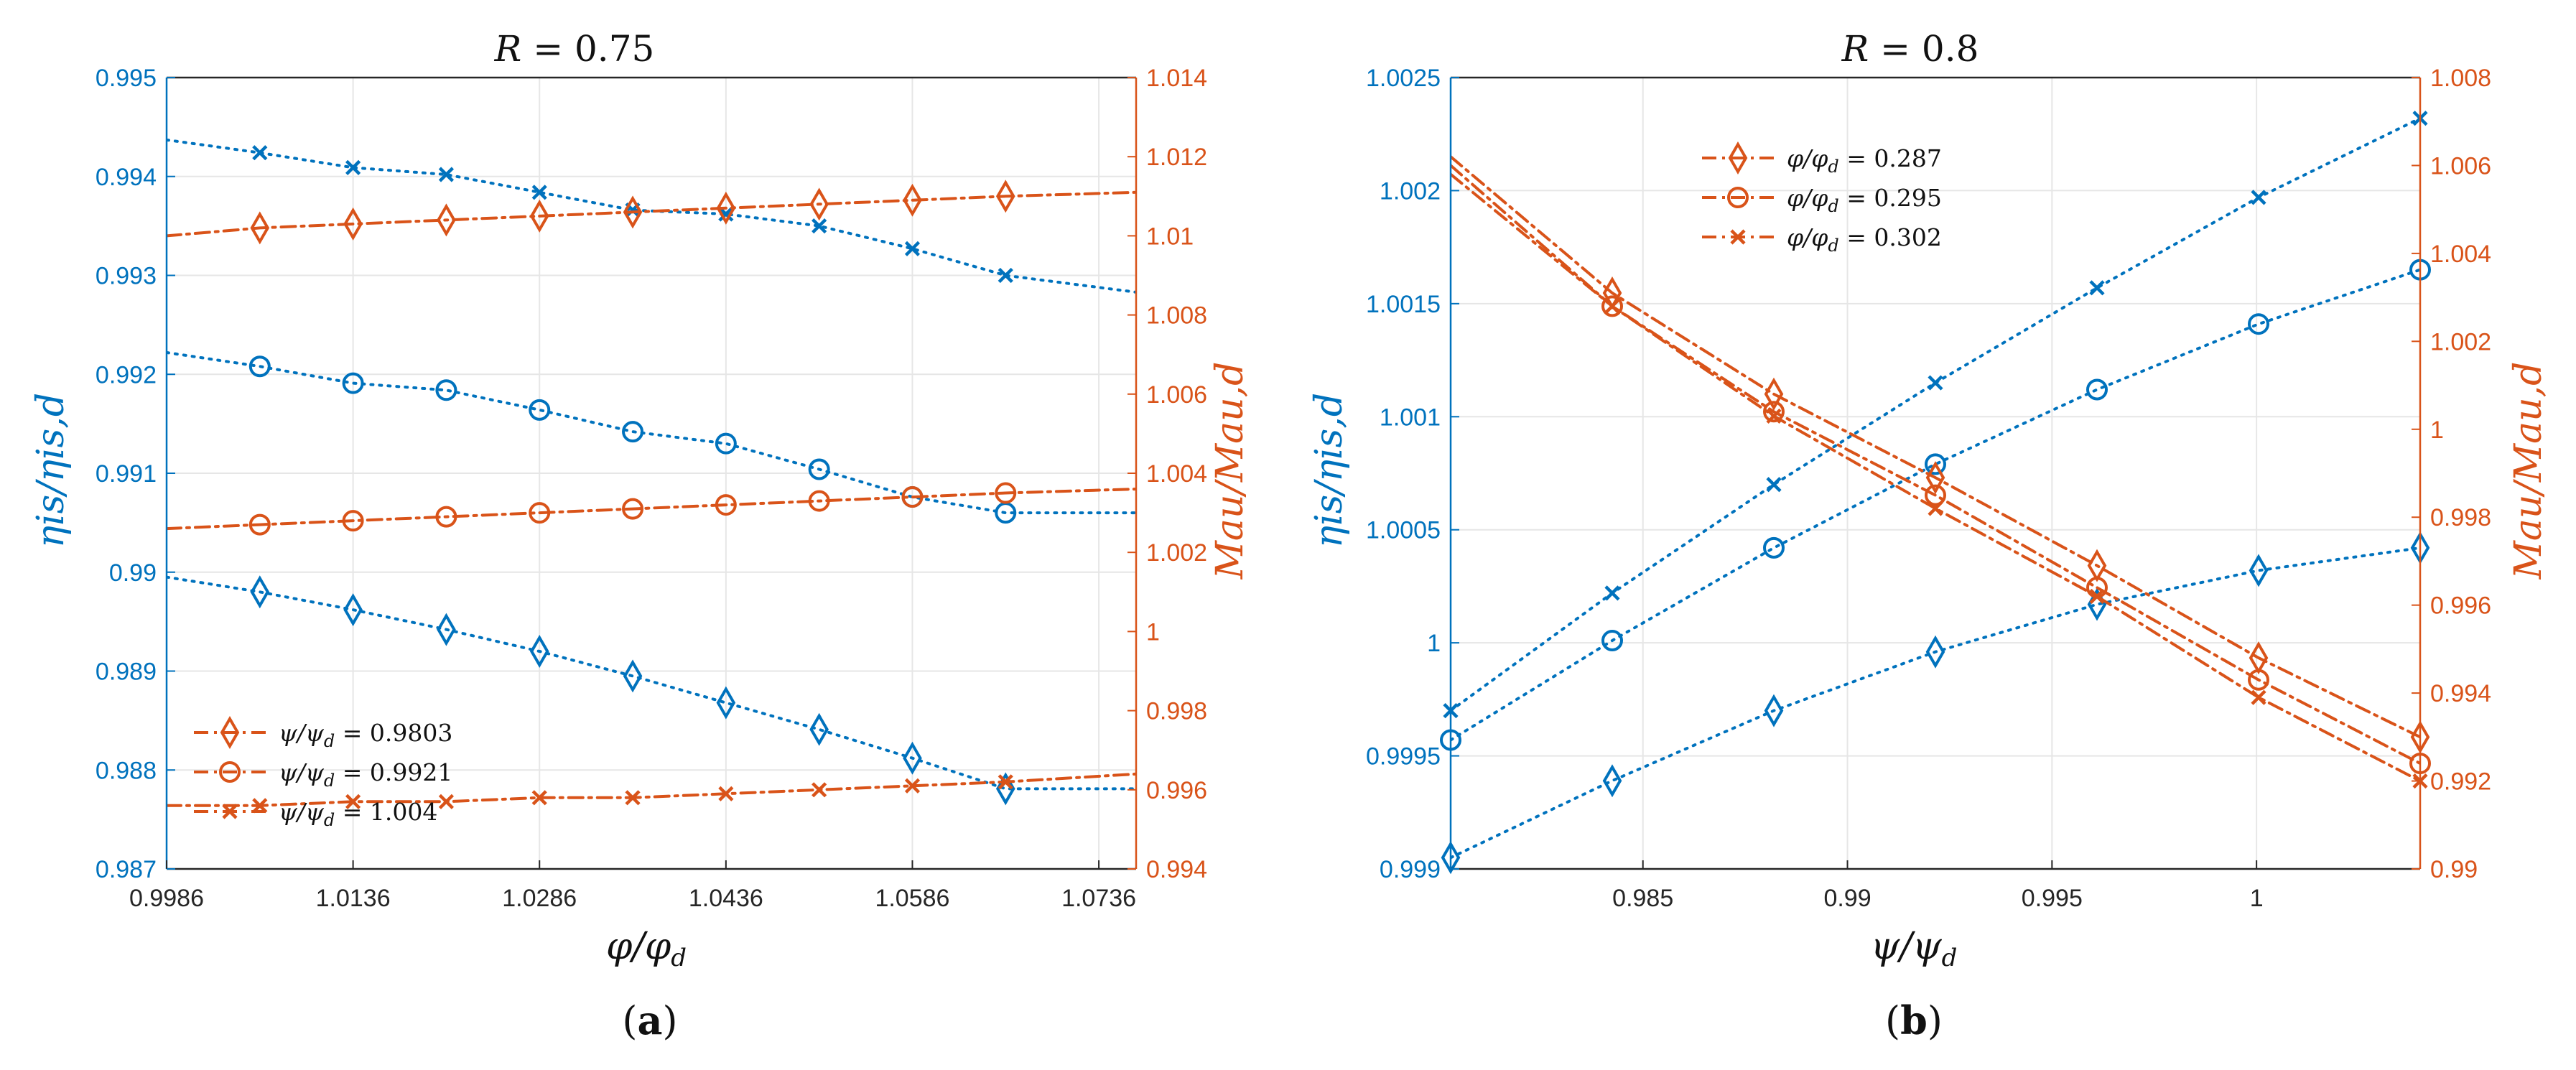  I want to click on y-right-tick-label: 1, so click(2437, 430).